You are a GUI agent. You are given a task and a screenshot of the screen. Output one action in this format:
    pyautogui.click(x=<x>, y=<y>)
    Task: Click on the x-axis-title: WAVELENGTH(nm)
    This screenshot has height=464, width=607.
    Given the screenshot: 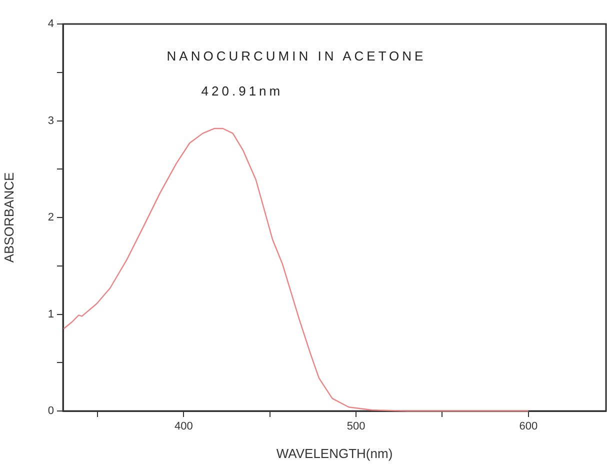 What is the action you would take?
    pyautogui.click(x=334, y=453)
    